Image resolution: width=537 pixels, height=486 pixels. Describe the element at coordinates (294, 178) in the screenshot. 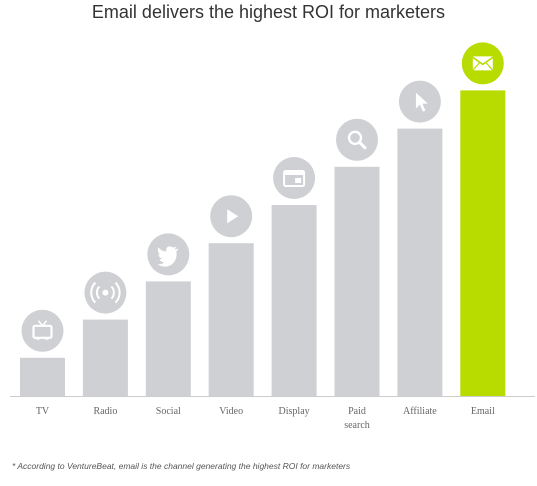

I see `browser-window-icon` at that location.